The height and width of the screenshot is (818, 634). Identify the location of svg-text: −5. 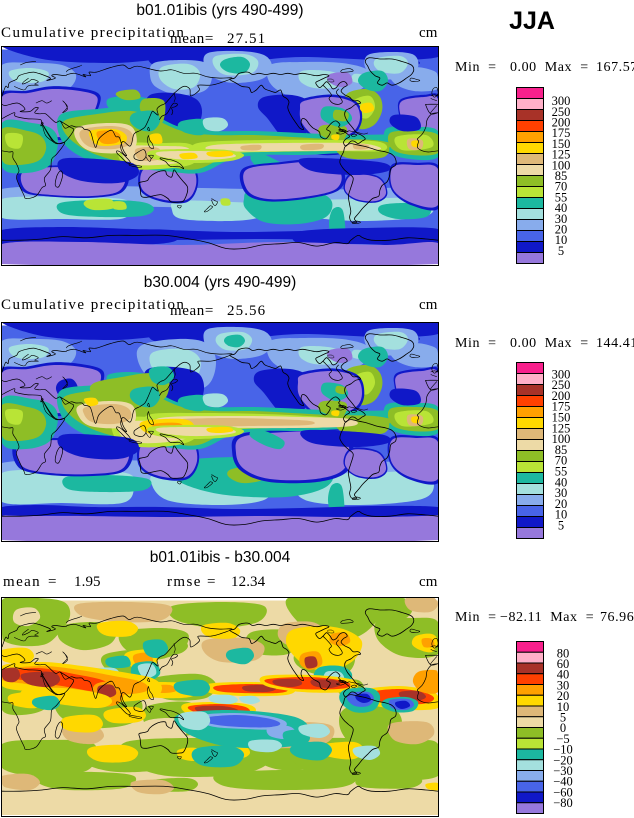
(562, 739).